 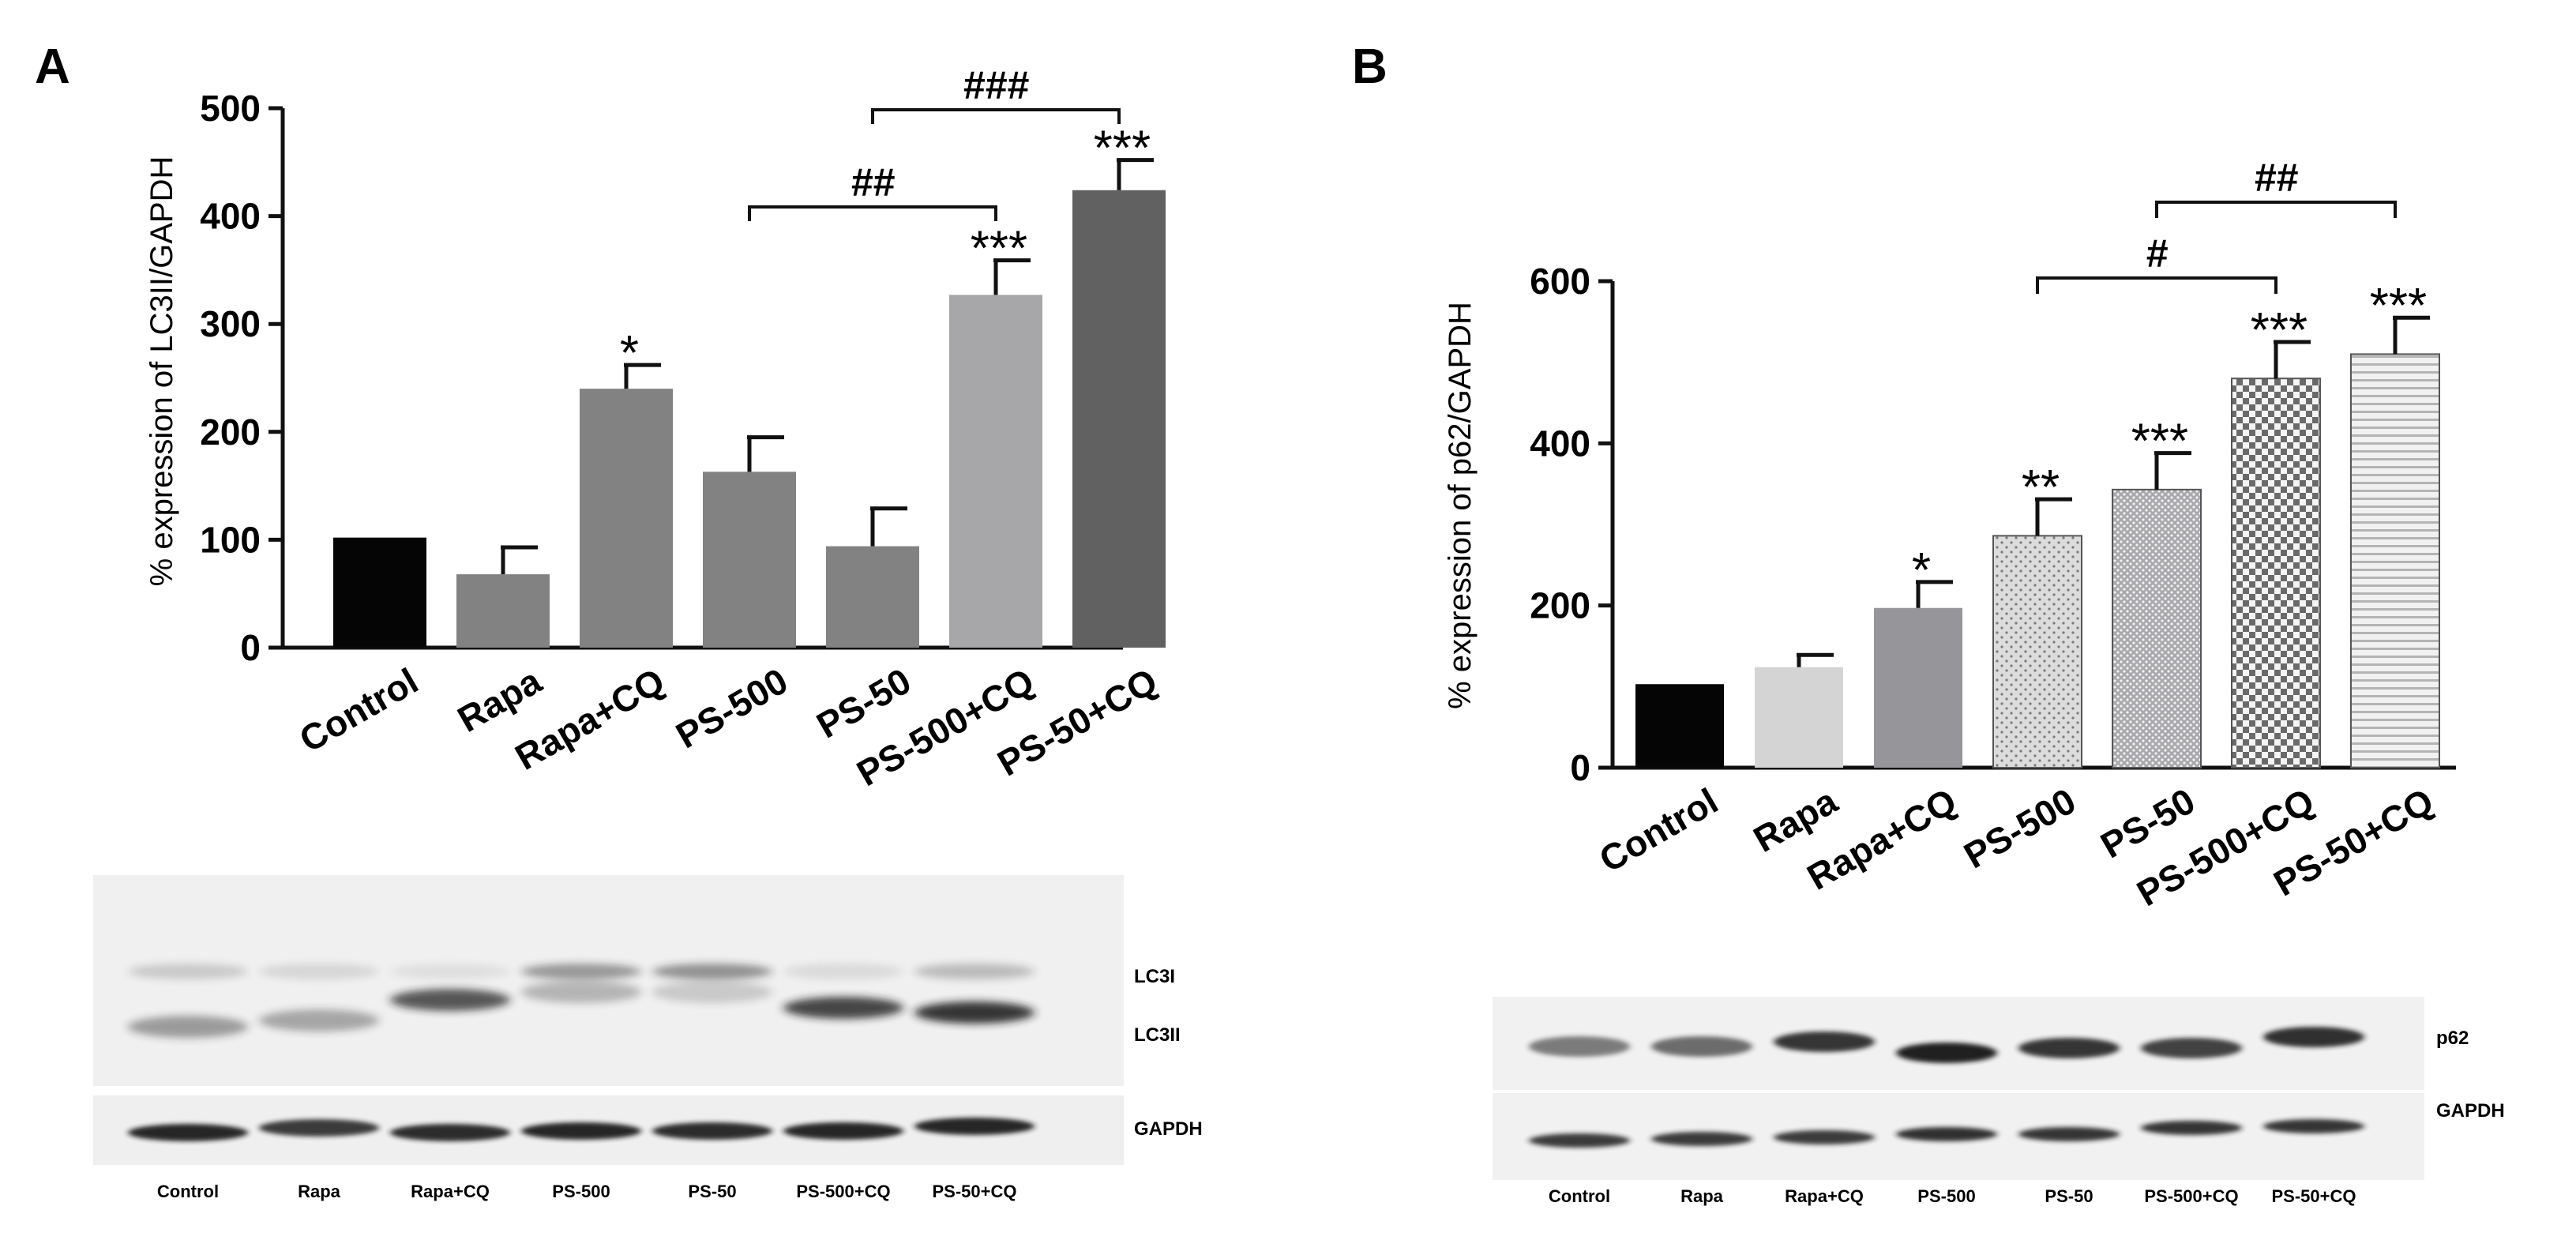 What do you see at coordinates (2041, 488) in the screenshot?
I see `significance-stars: **` at bounding box center [2041, 488].